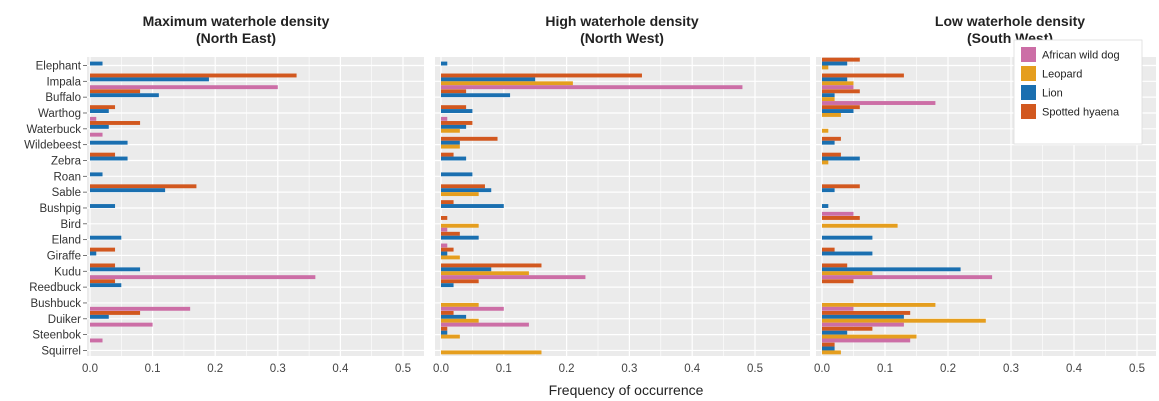 This screenshot has width=1159, height=401. What do you see at coordinates (626, 390) in the screenshot?
I see `x-axis-label: Frequency of occurrence` at bounding box center [626, 390].